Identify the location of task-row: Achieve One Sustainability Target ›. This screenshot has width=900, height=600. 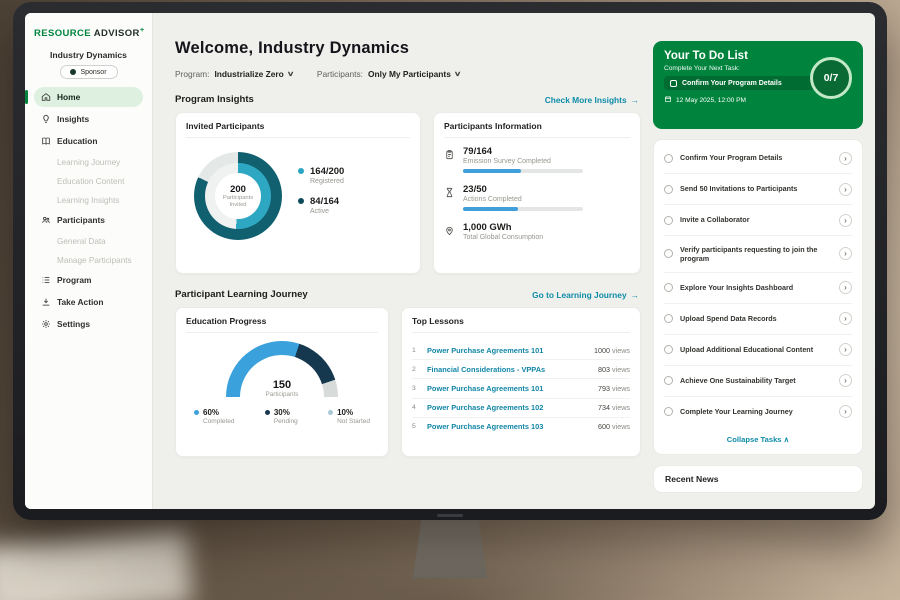
(758, 381).